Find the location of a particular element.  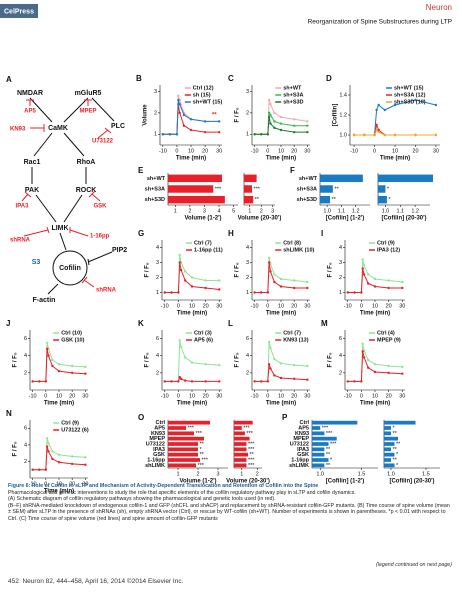

category-label: Ctrl is located at coordinates (305, 423).